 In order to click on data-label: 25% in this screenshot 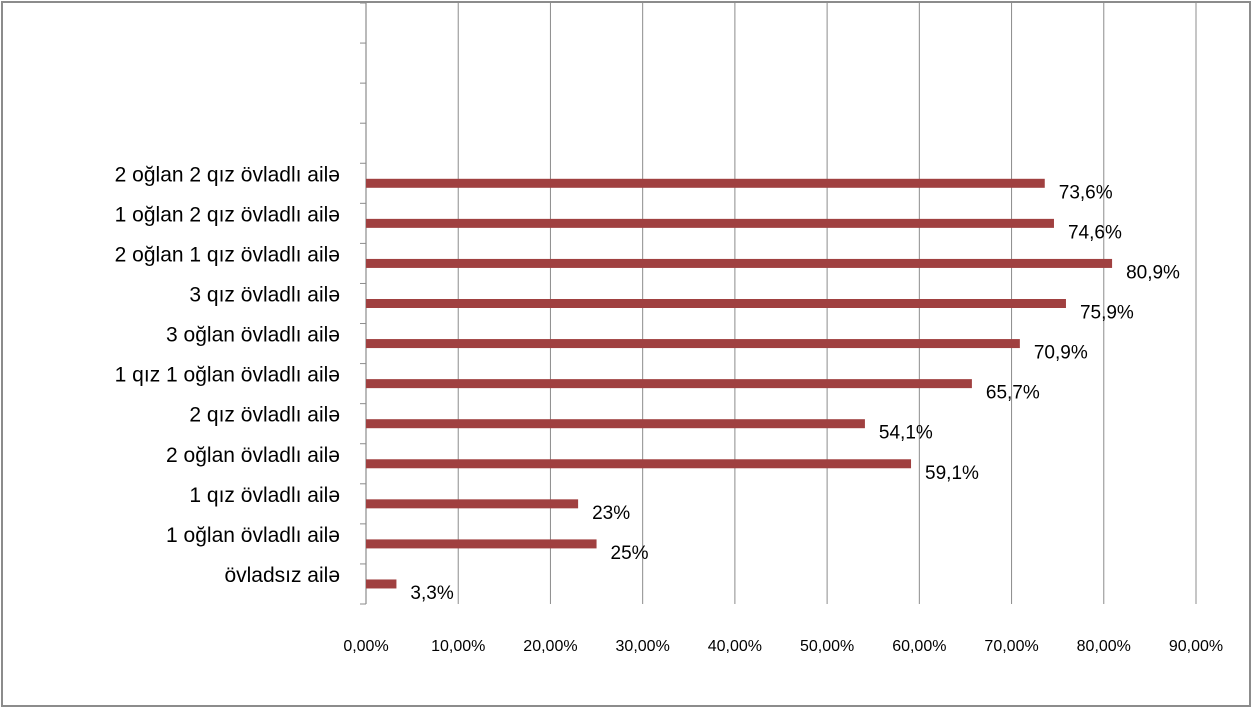, I will do `click(630, 553)`.